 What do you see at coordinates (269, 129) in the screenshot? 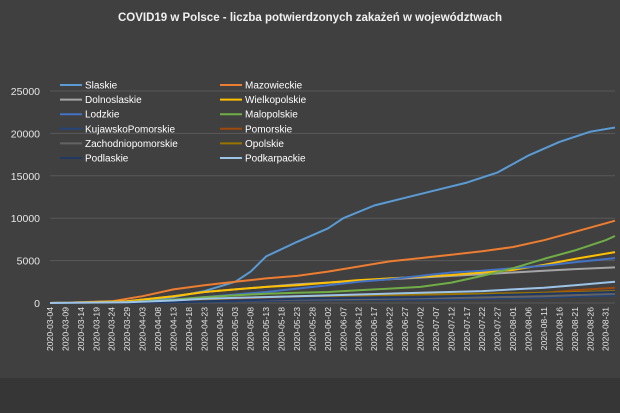
I see `legend-label: Pomorskie` at bounding box center [269, 129].